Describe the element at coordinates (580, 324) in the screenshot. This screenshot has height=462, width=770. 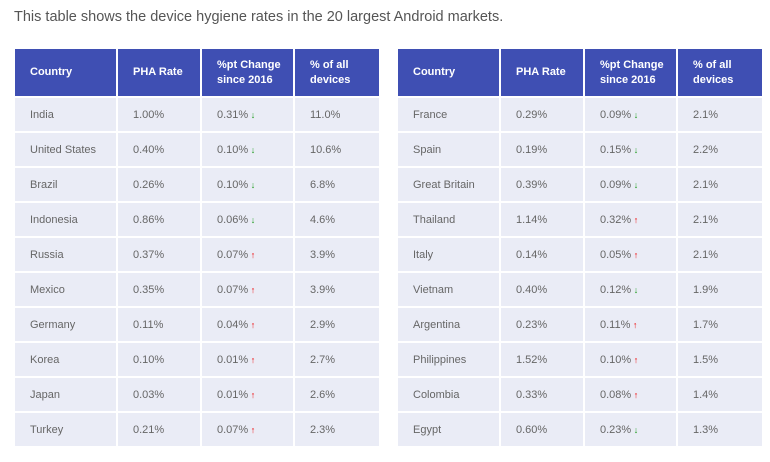
I see `table-row: Argentina 0.23% 0.11% ↑ 1.7%` at that location.